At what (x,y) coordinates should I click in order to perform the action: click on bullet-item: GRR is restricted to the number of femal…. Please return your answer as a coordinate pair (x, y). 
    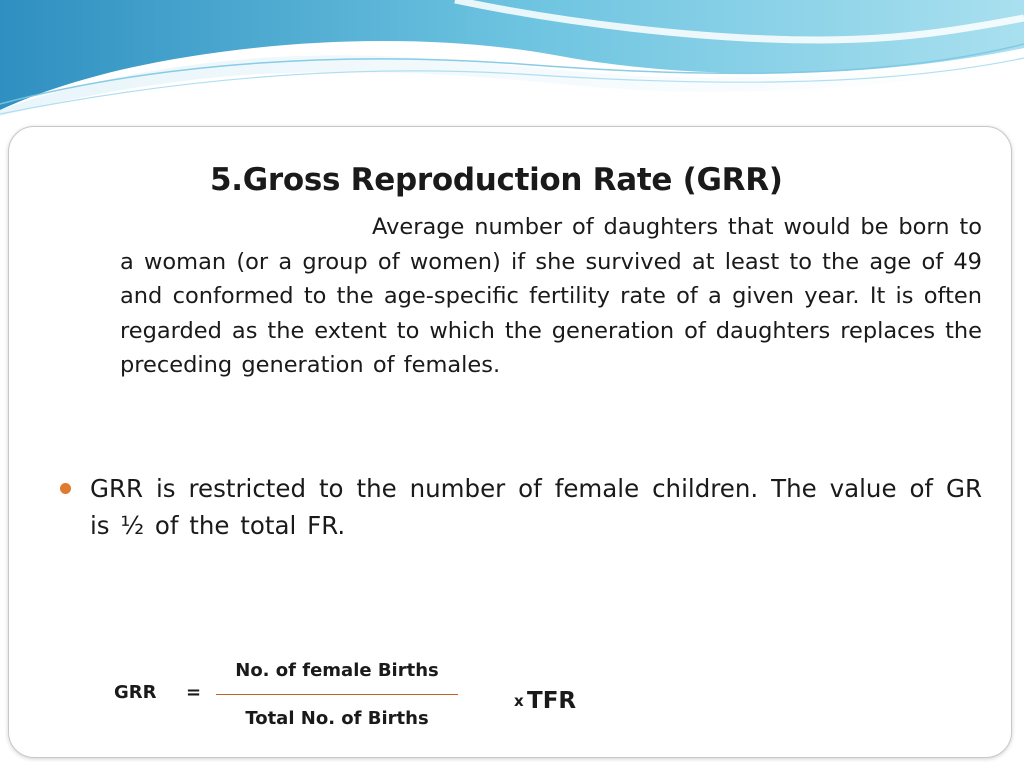
    Looking at the image, I should click on (521, 507).